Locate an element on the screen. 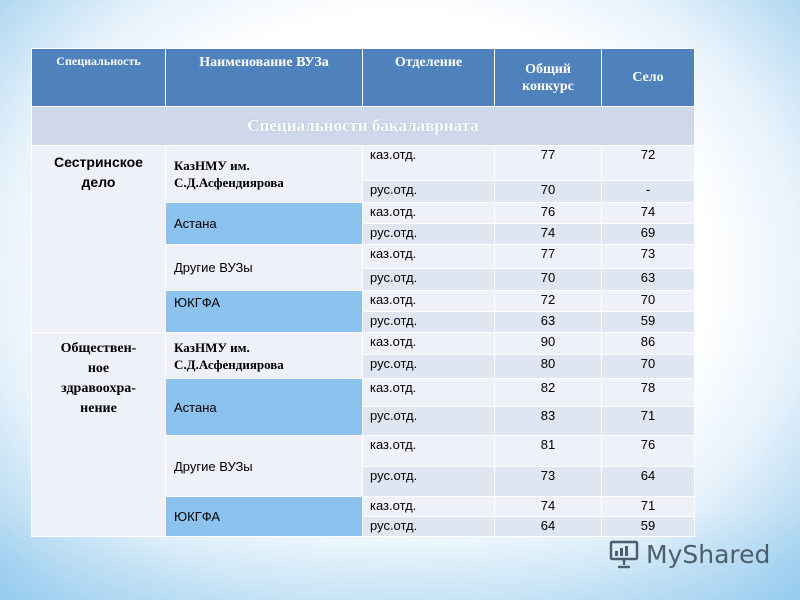  table-row: рус.отд. 70 - is located at coordinates (363, 191).